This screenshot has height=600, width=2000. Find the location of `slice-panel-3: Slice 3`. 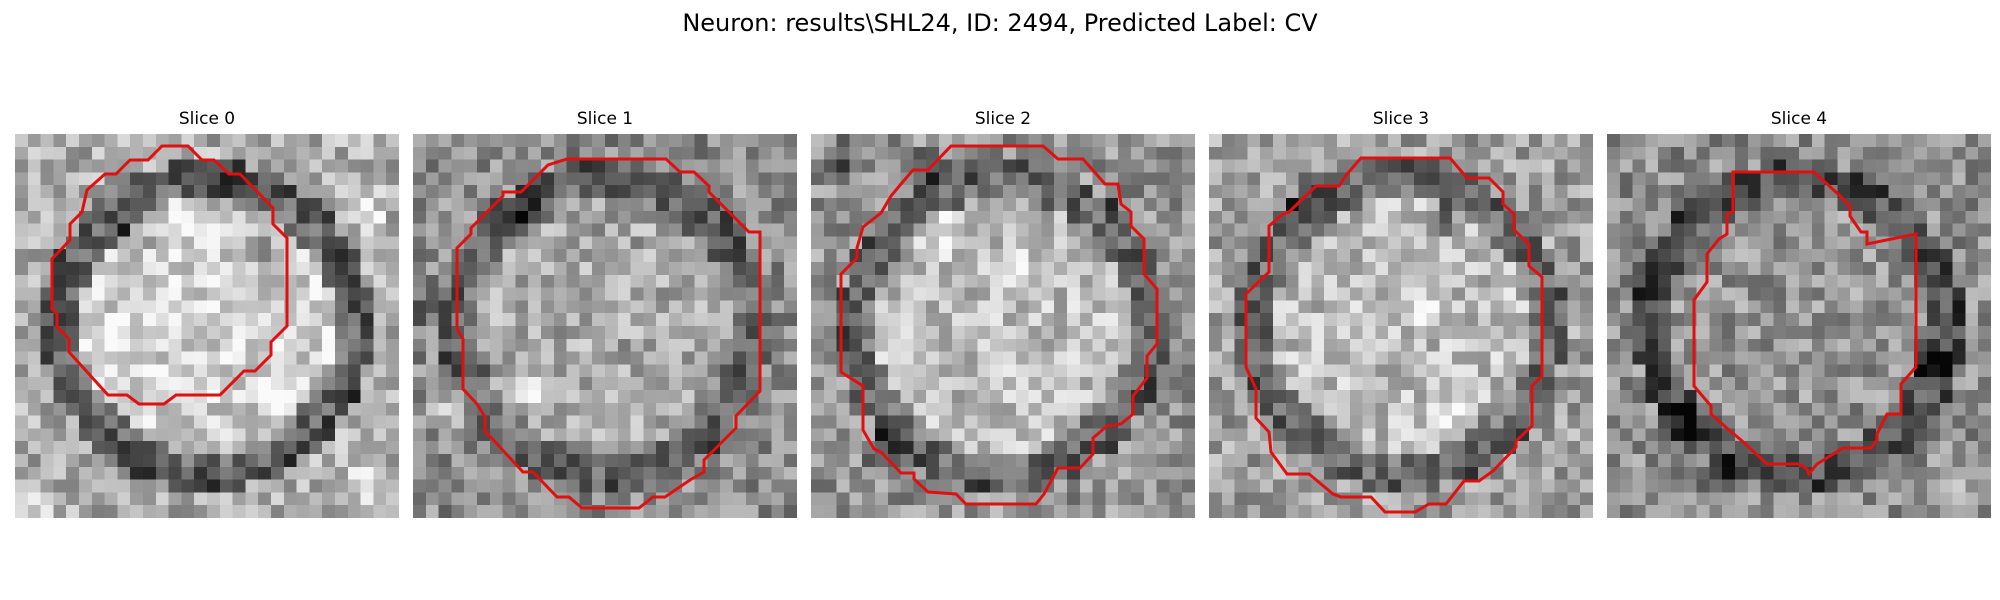

slice-panel-3: Slice 3 is located at coordinates (1401, 313).